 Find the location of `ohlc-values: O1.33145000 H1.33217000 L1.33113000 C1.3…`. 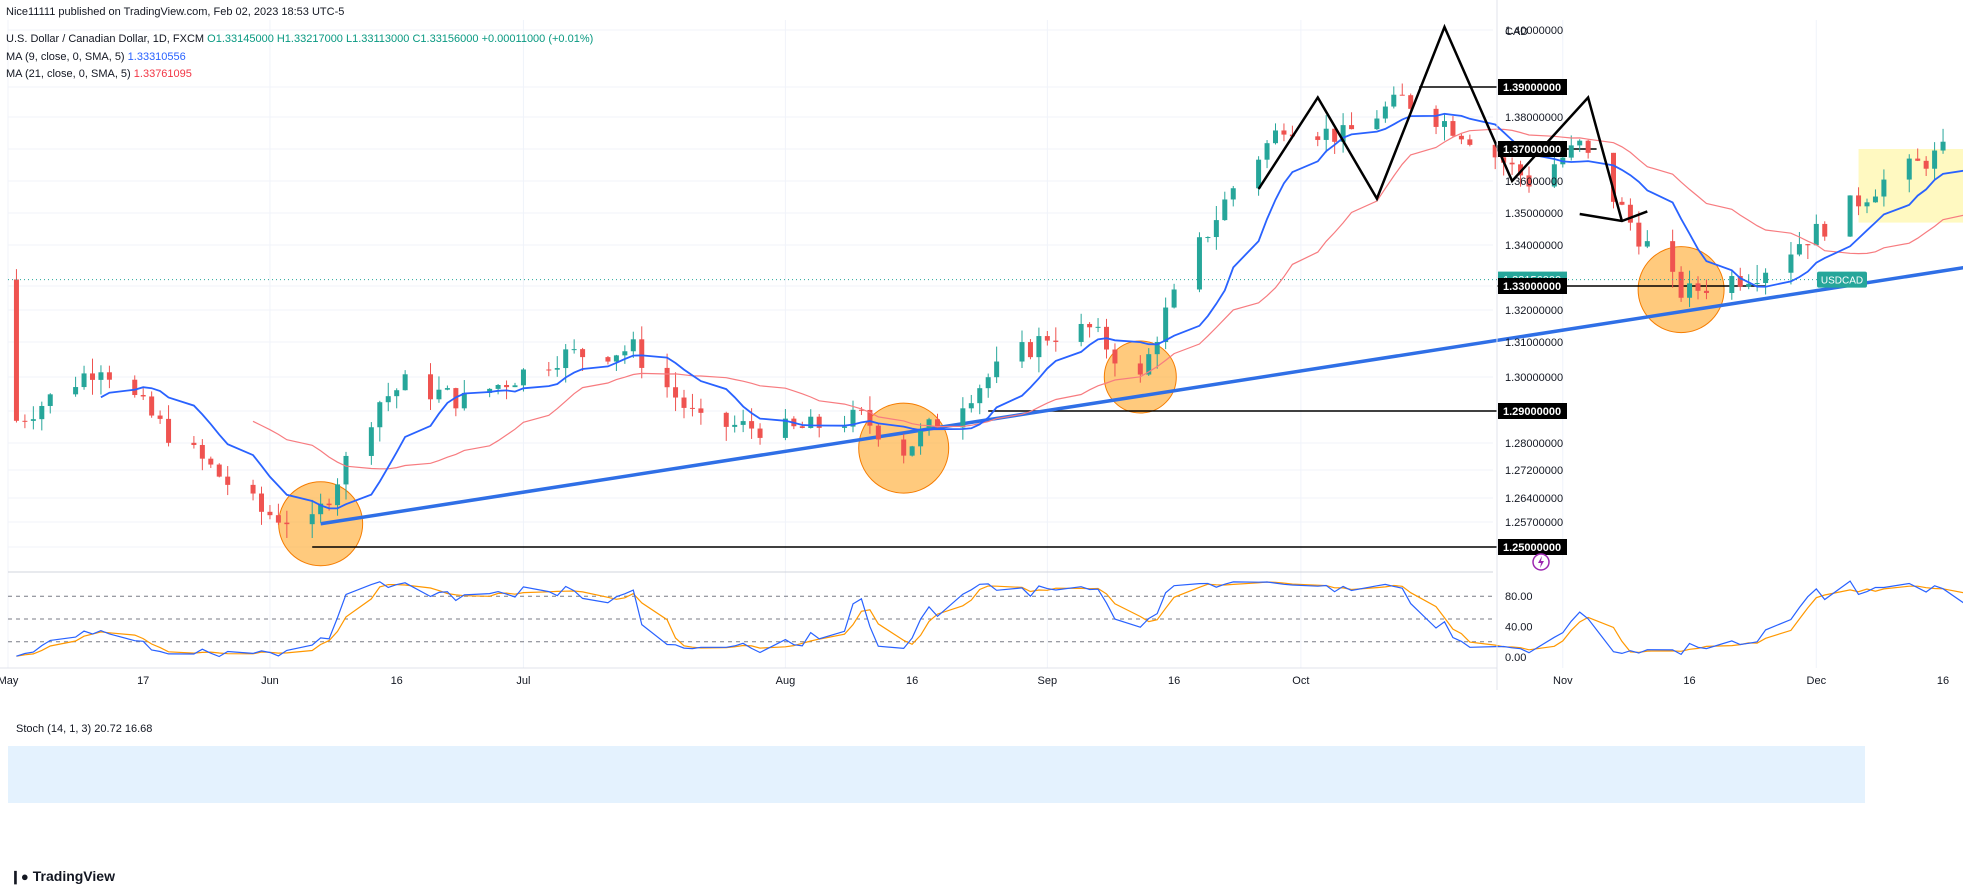

ohlc-values: O1.33145000 H1.33217000 L1.33113000 C1.3… is located at coordinates (400, 39).